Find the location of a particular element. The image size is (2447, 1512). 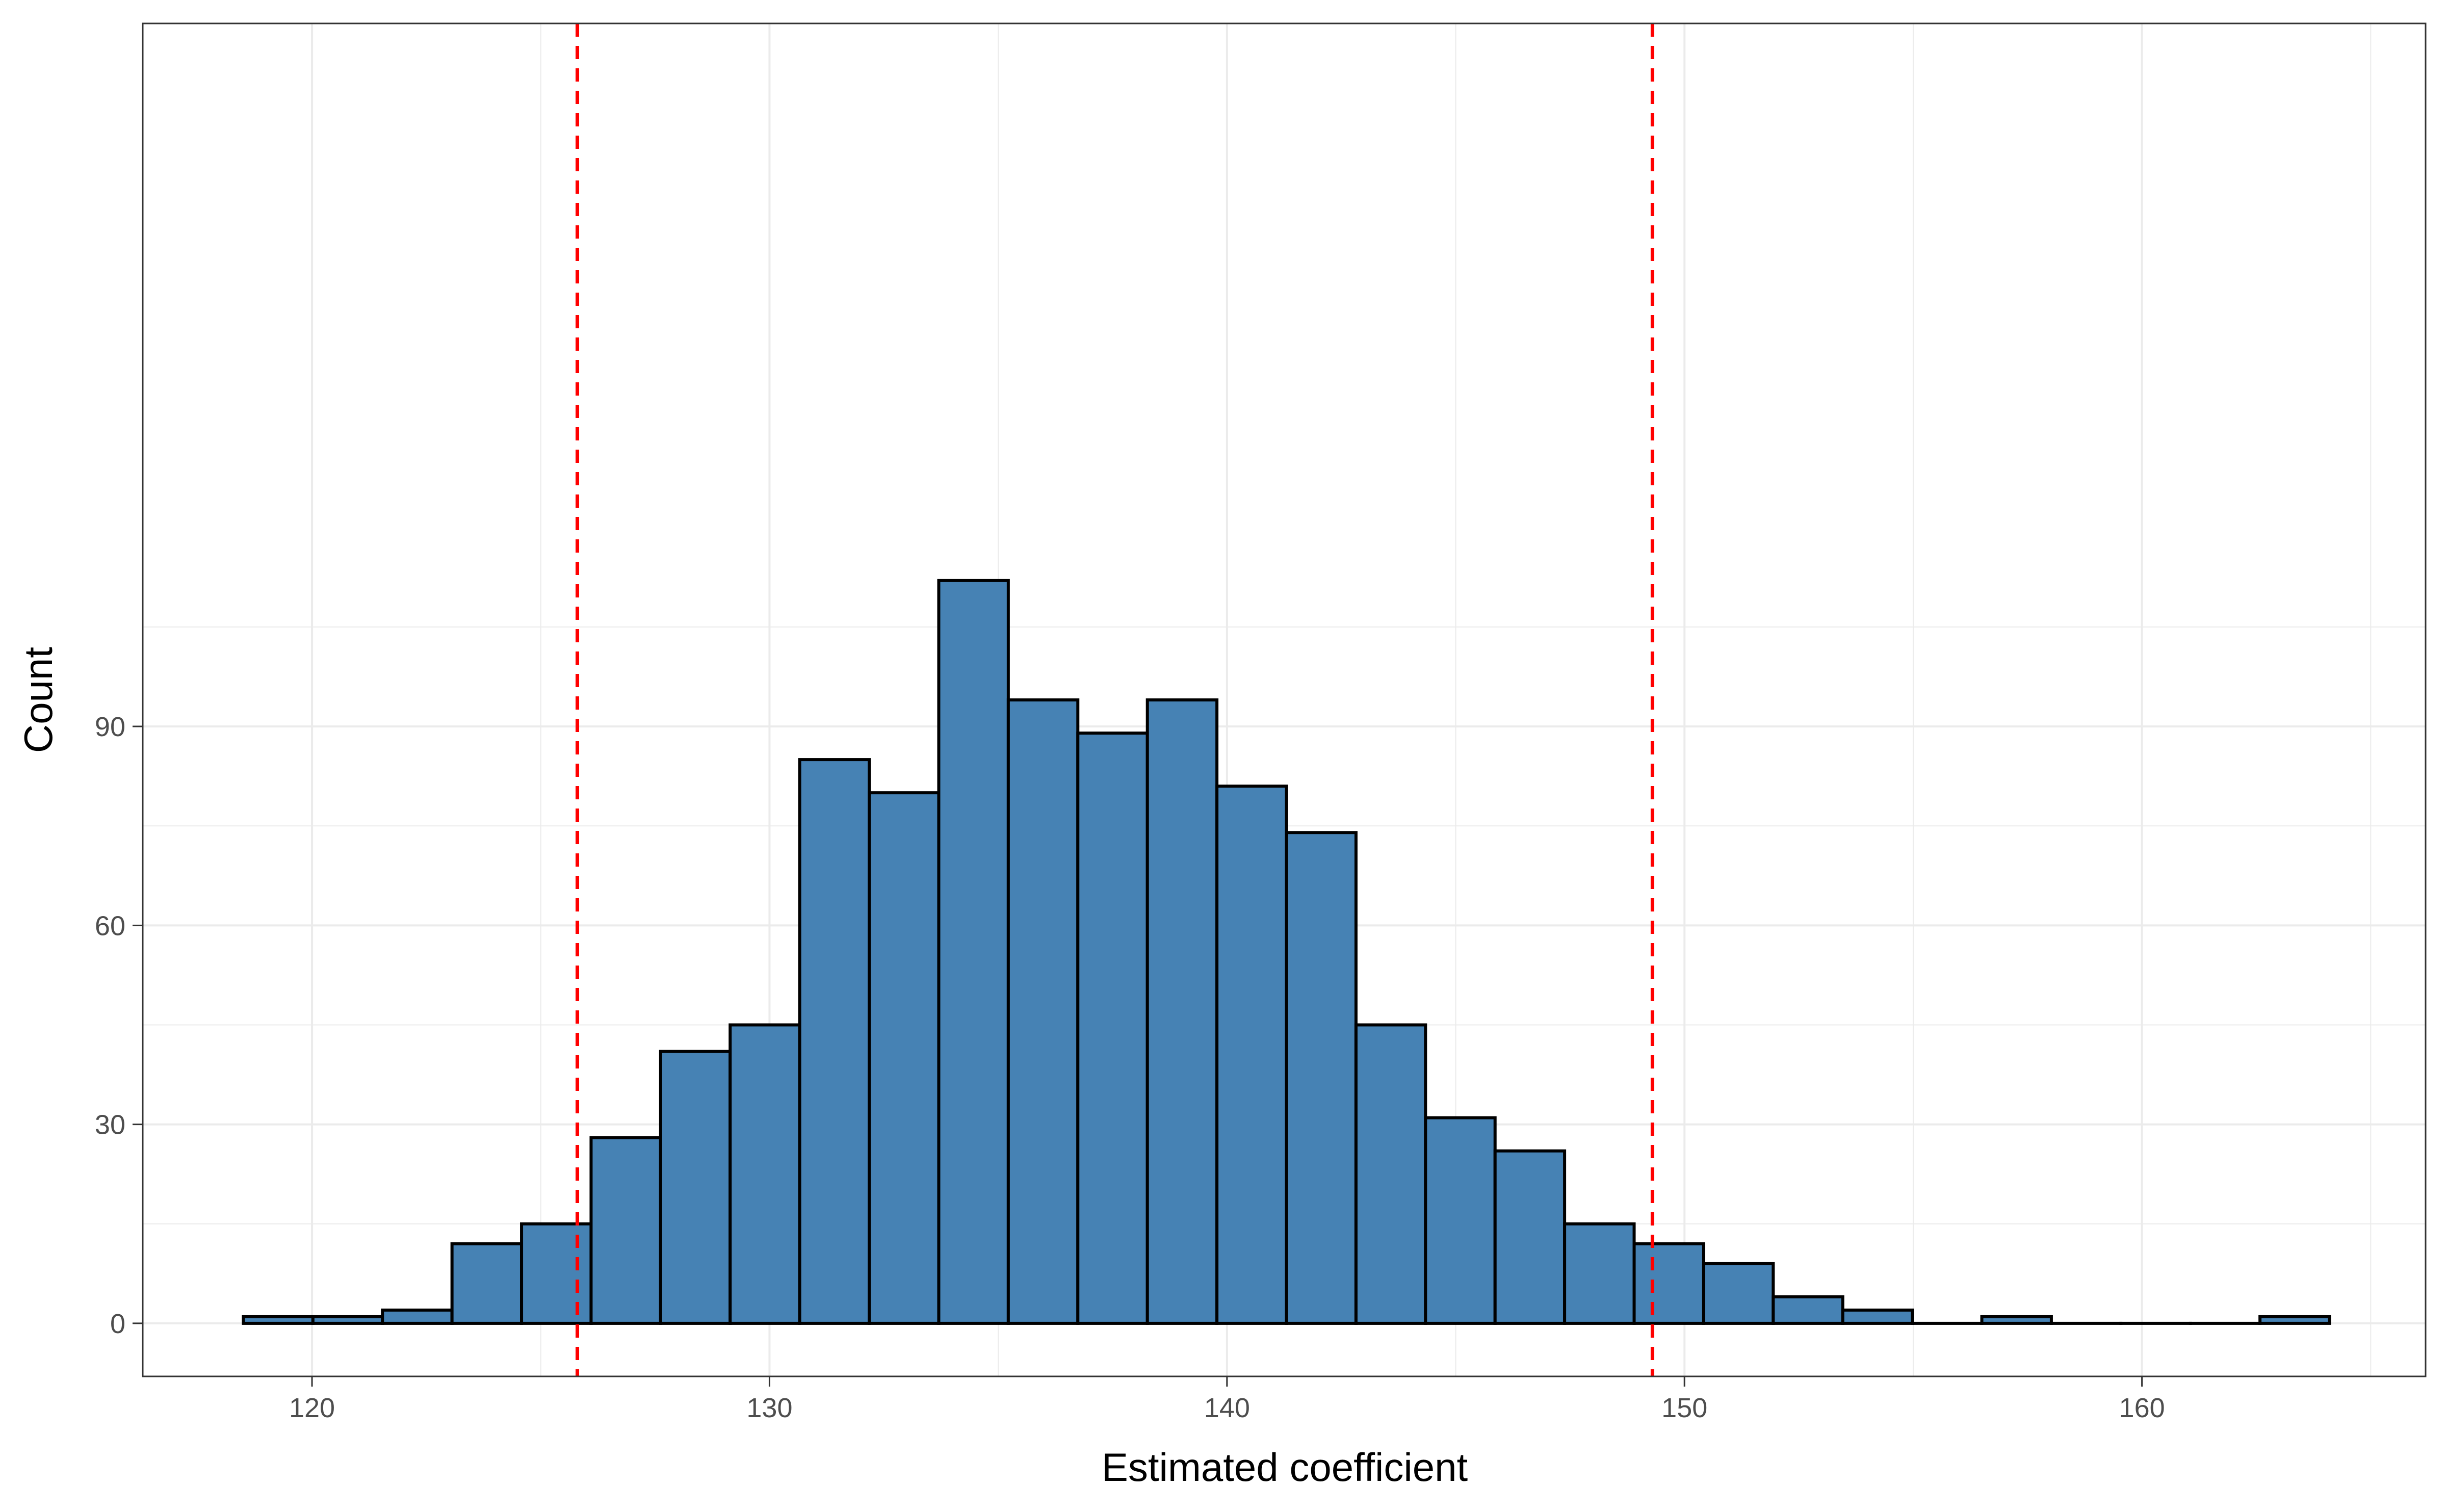

y-axis-ticks: 0 30 60 90 is located at coordinates (119, 1025).